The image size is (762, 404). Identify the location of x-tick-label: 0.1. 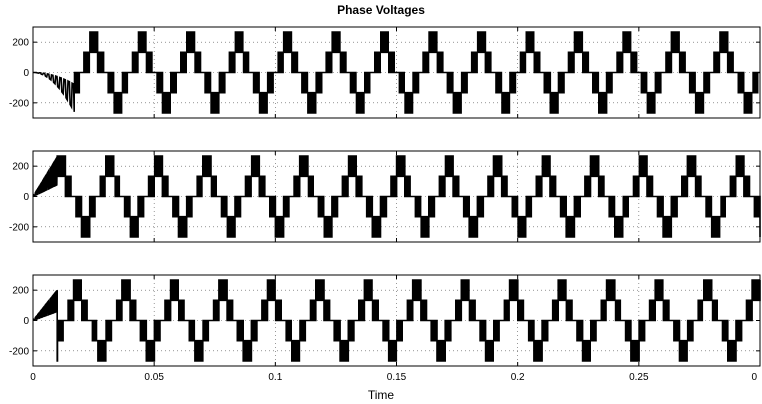
(275, 377).